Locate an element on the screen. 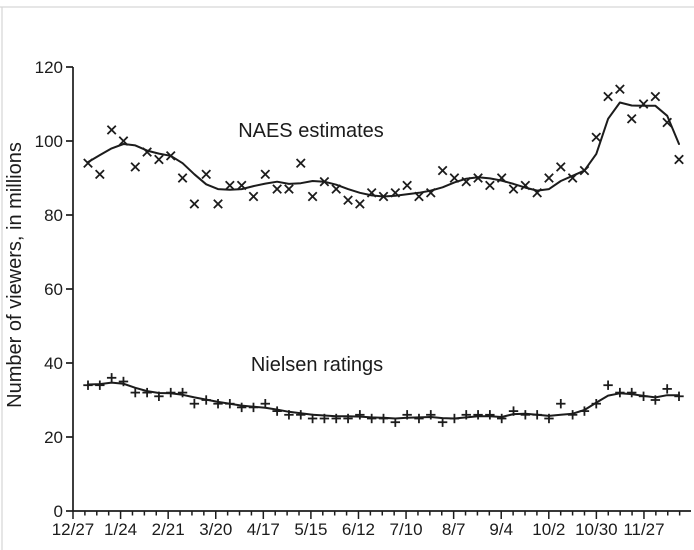 The image size is (694, 550). x-tick-label: 6/12 is located at coordinates (358, 529).